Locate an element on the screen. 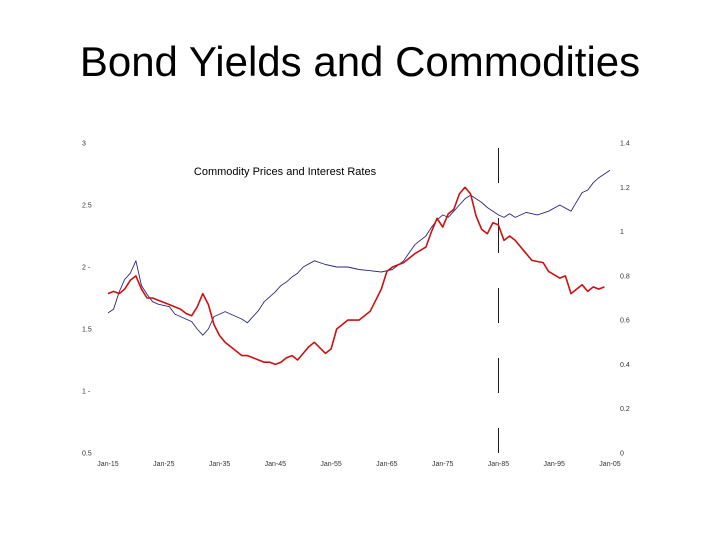 The image size is (720, 540). x-tick-label: Jan-15 is located at coordinates (108, 464).